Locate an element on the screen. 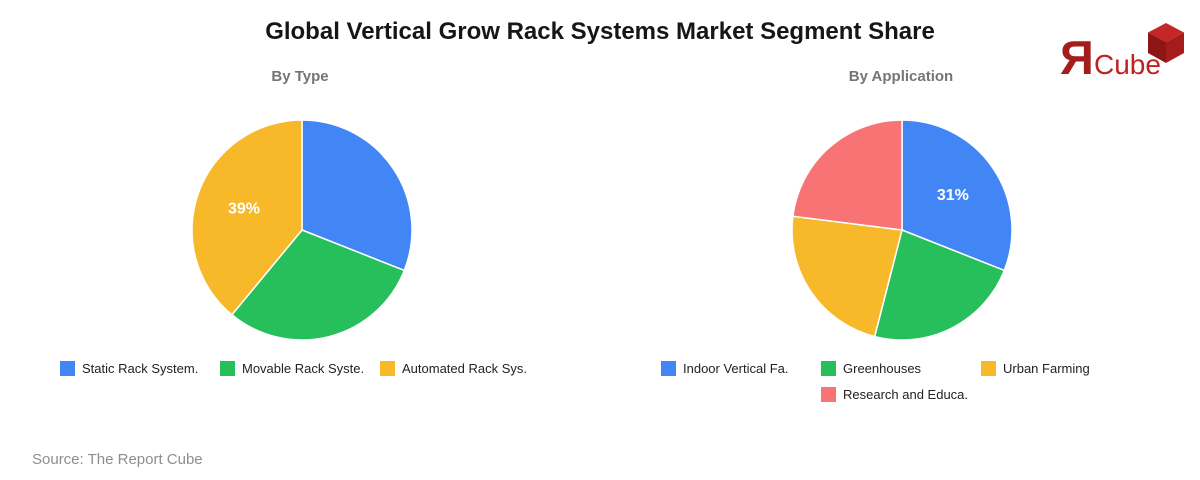 The image size is (1200, 480). chart-title-by-type: By Type is located at coordinates (300, 76).